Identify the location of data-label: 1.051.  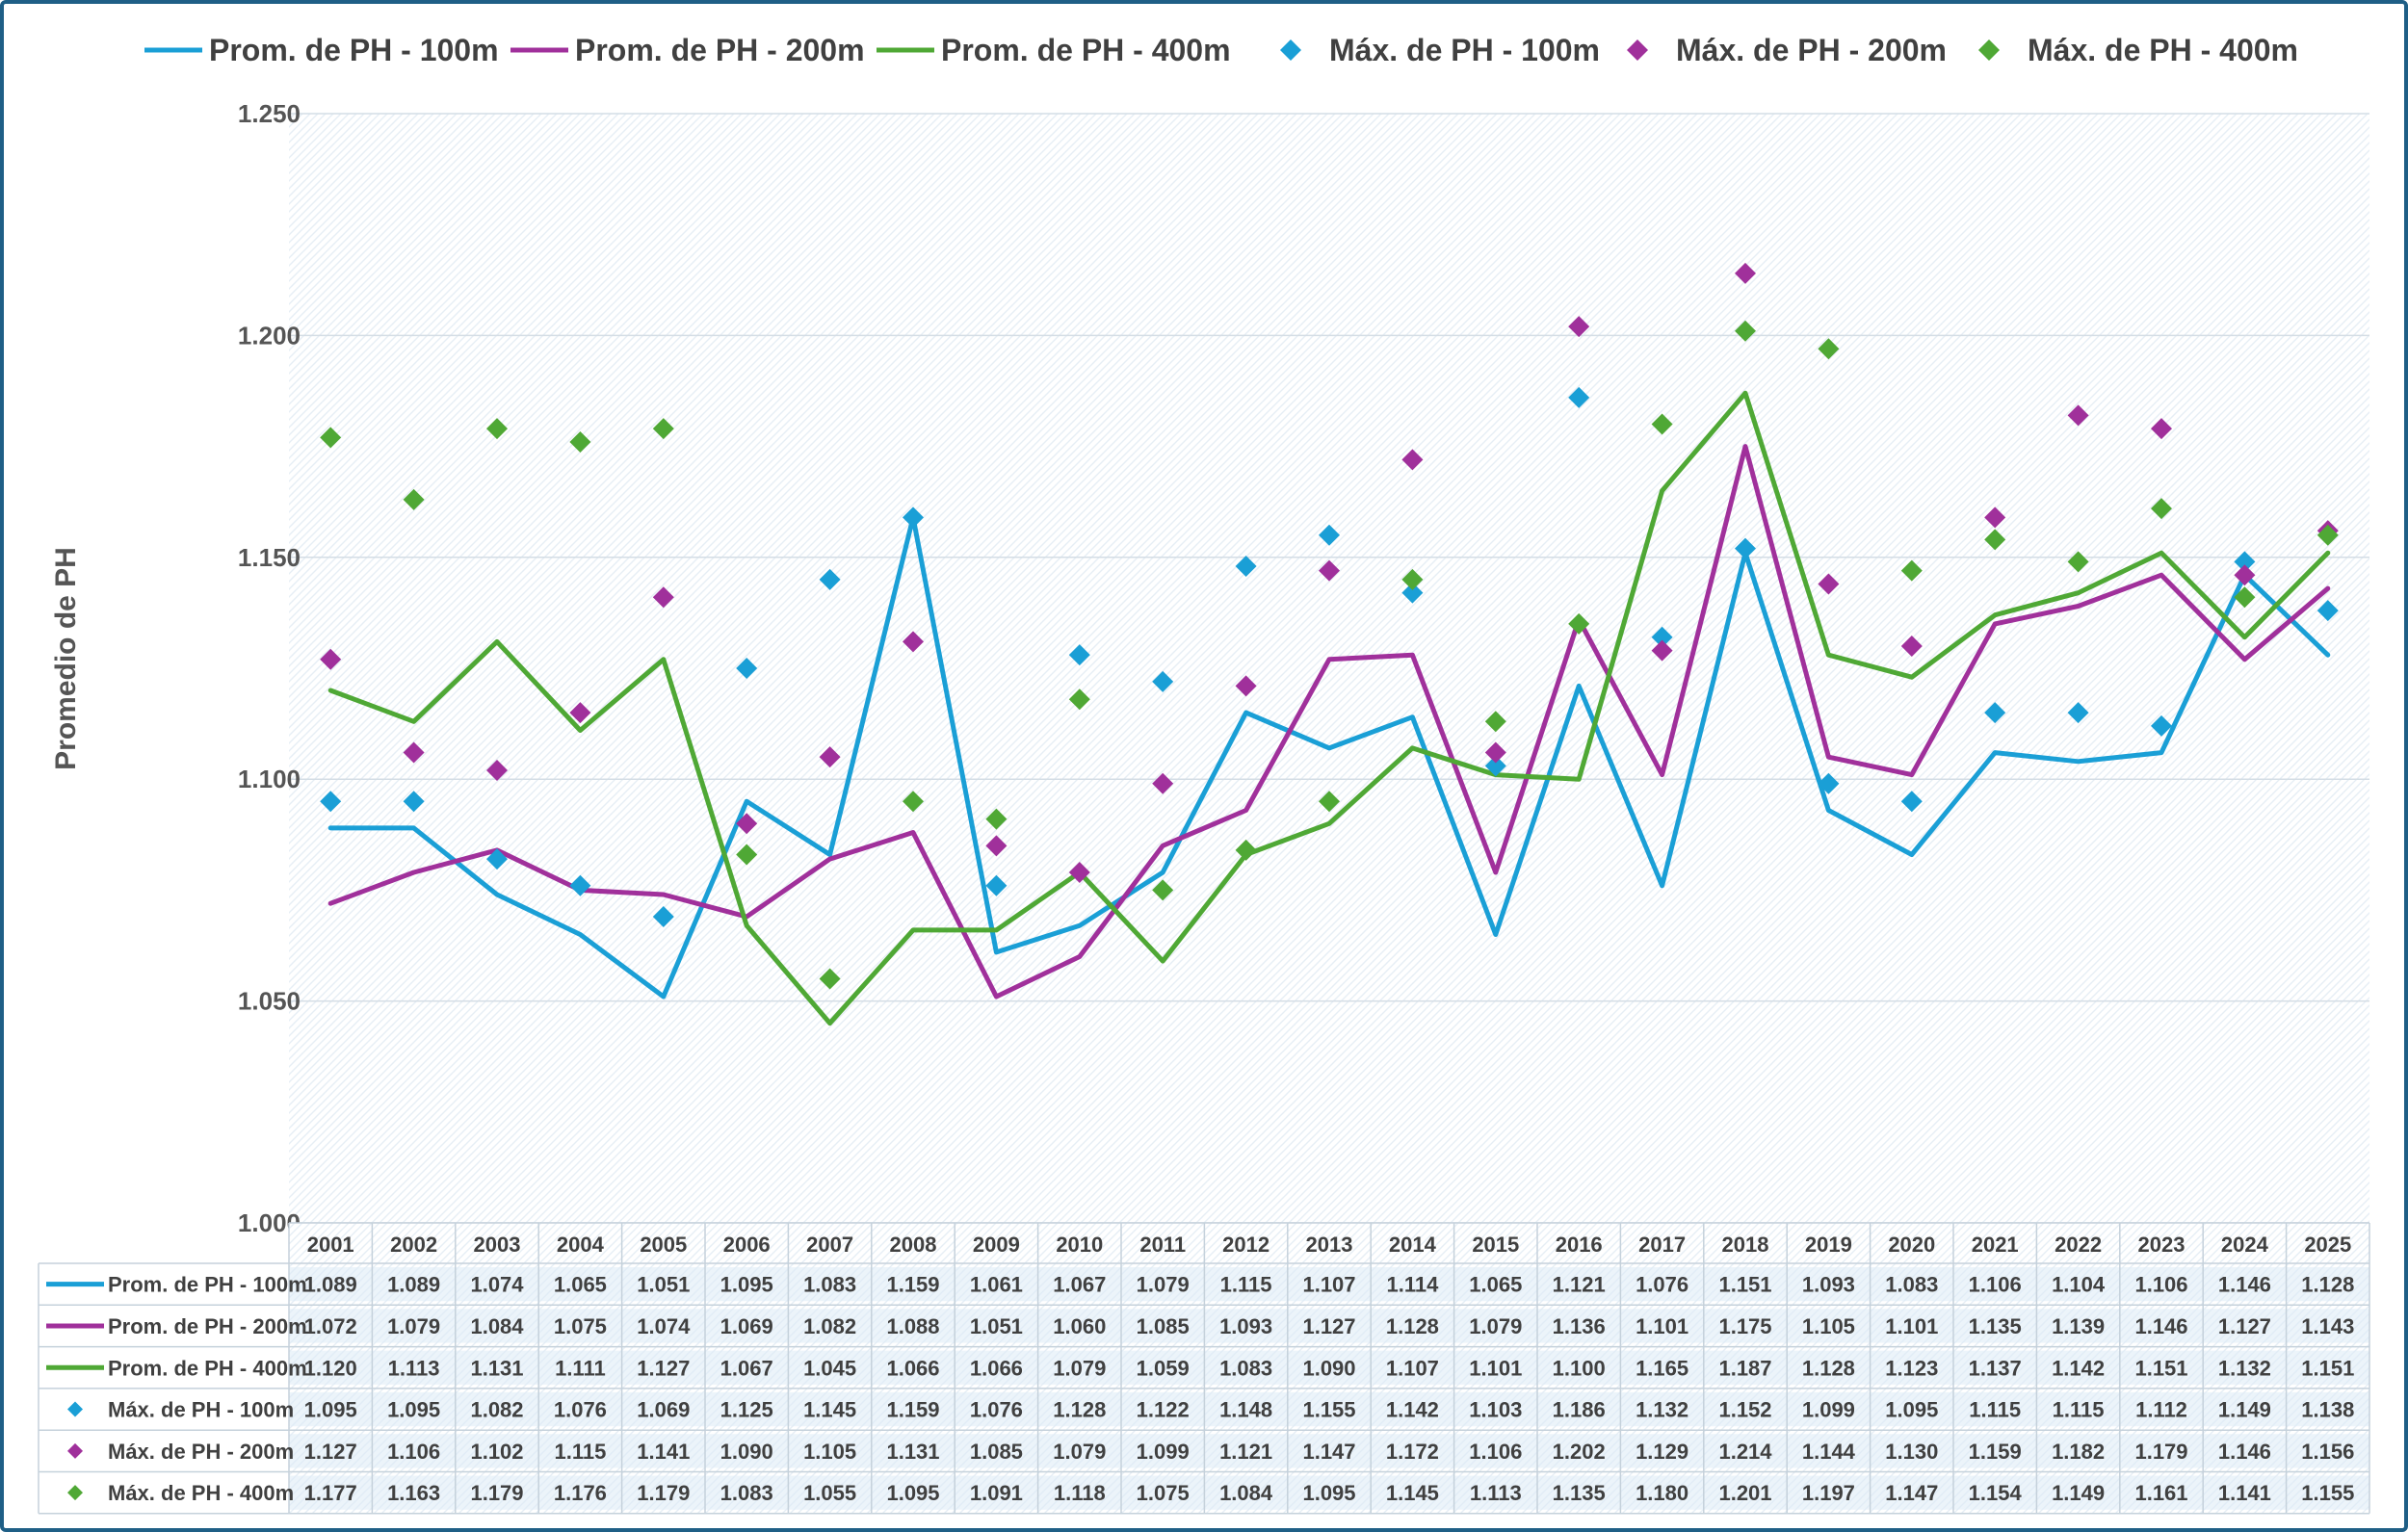
(663, 1285).